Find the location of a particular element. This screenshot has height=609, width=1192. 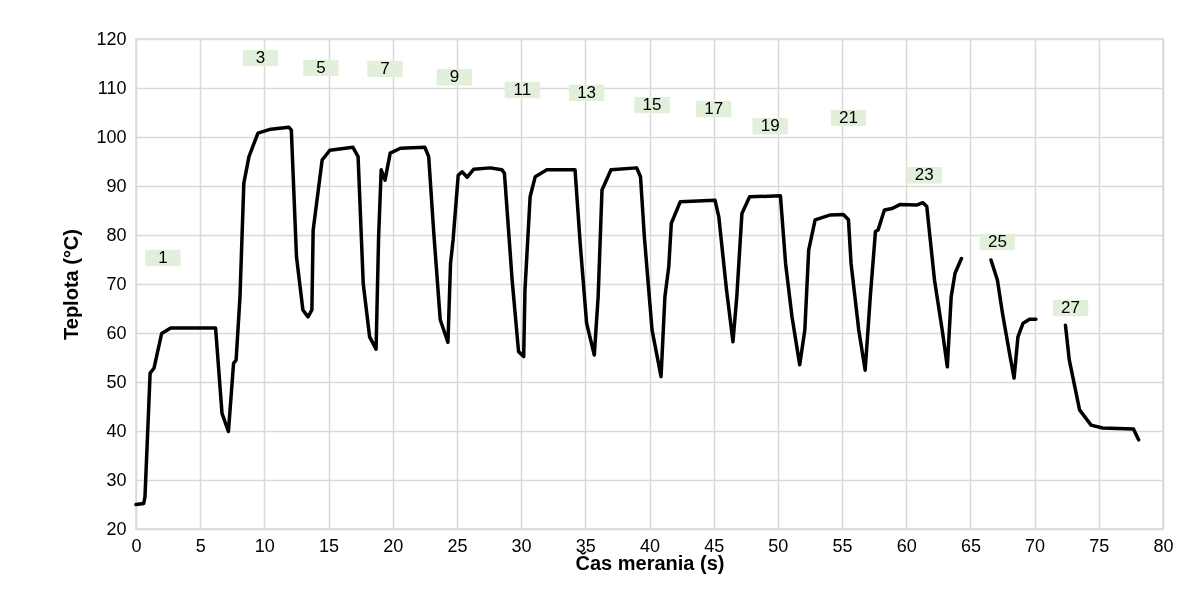

y-tick-label: 70 is located at coordinates (116, 283).